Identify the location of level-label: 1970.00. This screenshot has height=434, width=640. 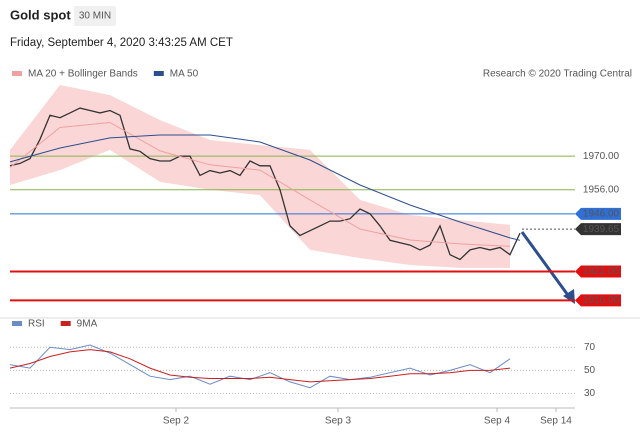
(601, 156).